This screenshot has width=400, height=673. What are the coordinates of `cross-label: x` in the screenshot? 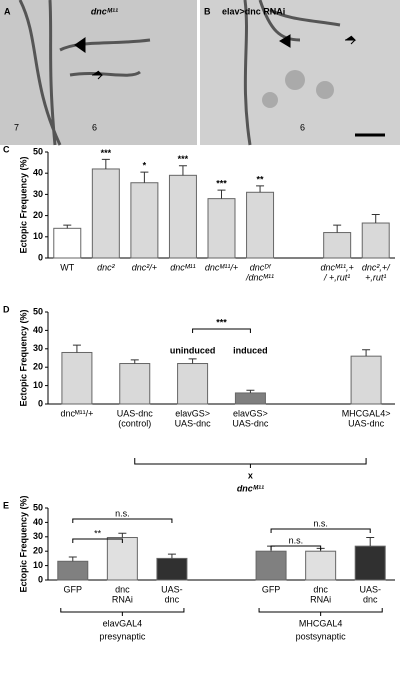 It's located at (250, 475).